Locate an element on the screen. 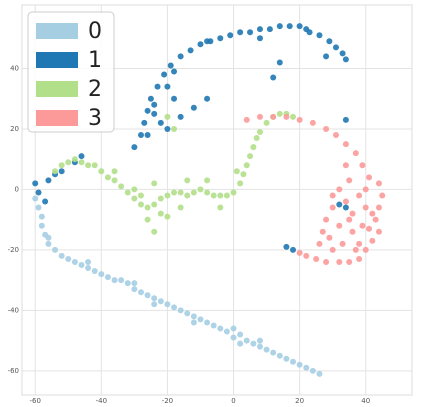  x-tick-label: -20 is located at coordinates (167, 401).